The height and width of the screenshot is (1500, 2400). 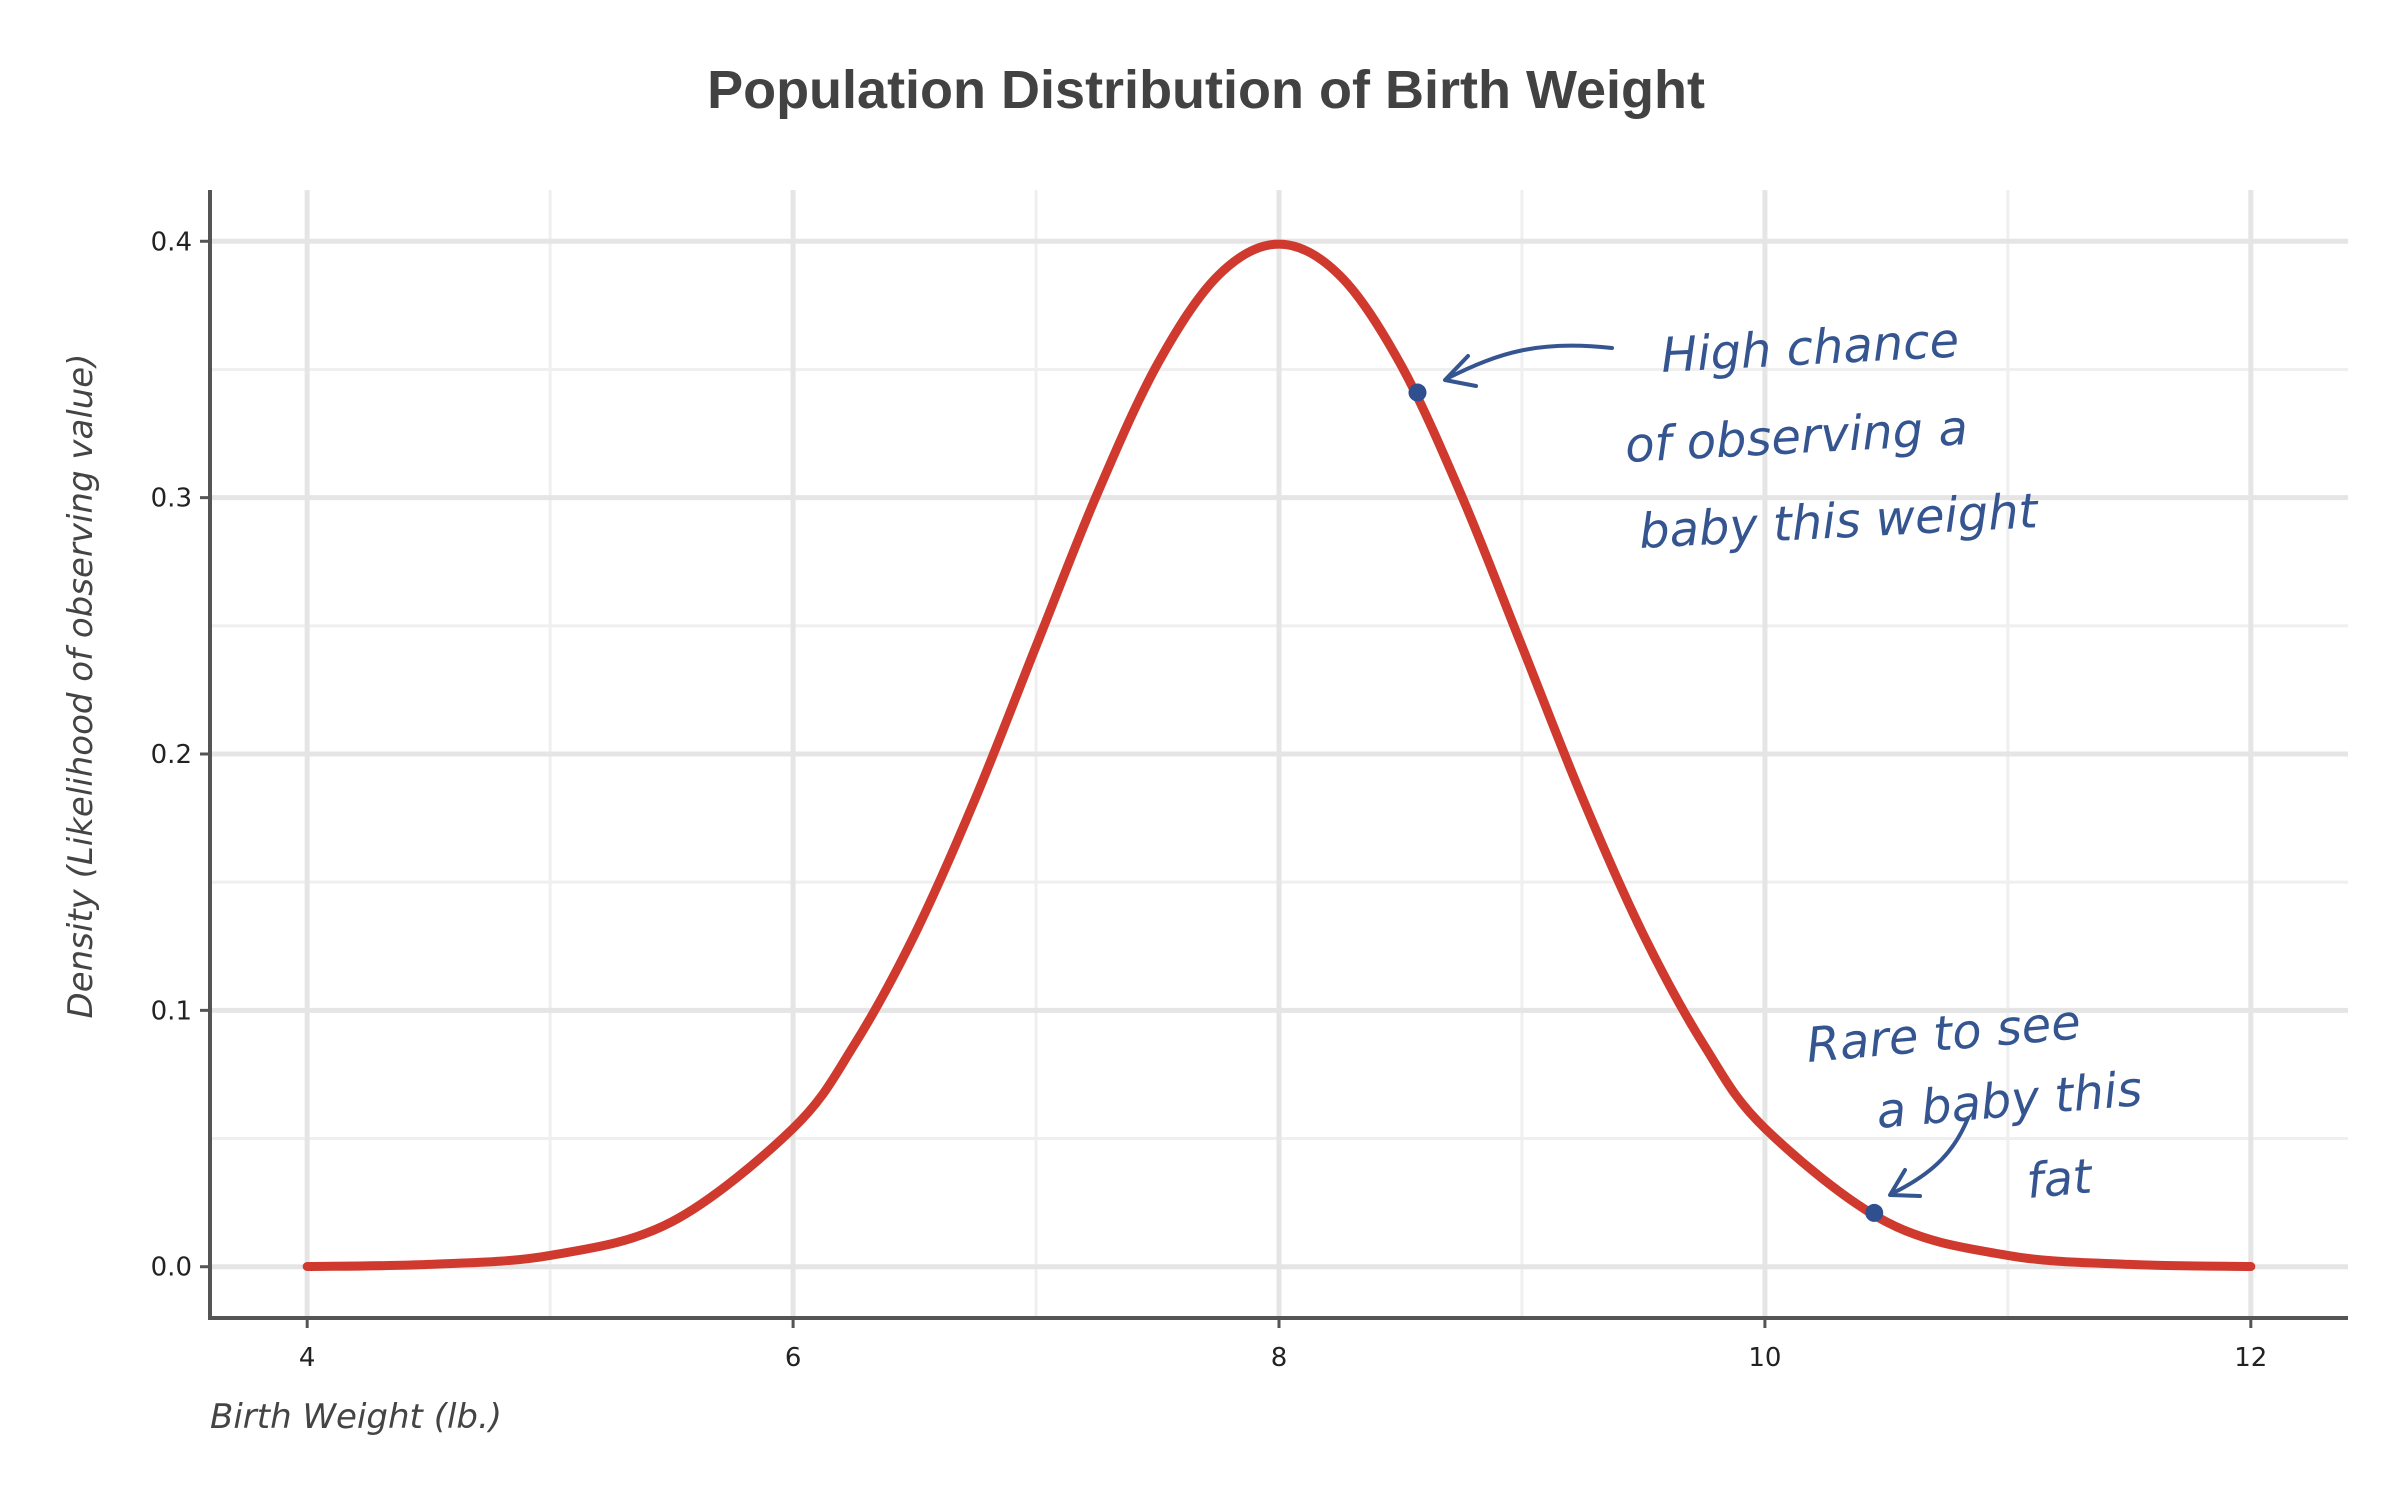 I want to click on y-ticks: 0.0 0.1 0.2 0.3 0.4, so click(x=180, y=755).